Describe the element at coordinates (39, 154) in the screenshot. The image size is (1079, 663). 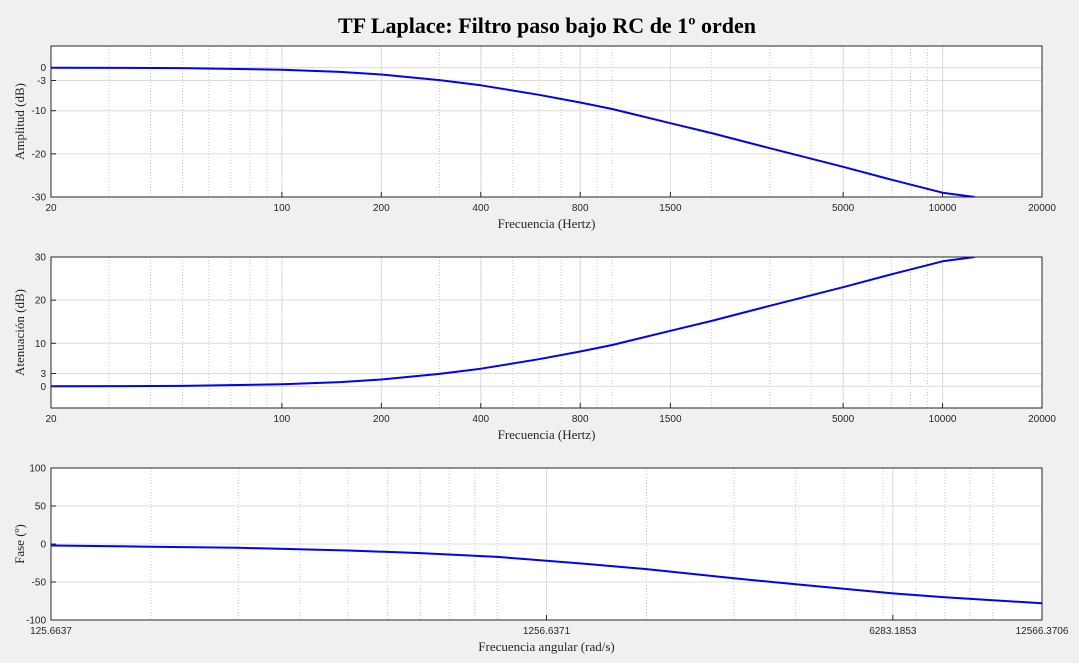
I see `y-tick-label: -20` at that location.